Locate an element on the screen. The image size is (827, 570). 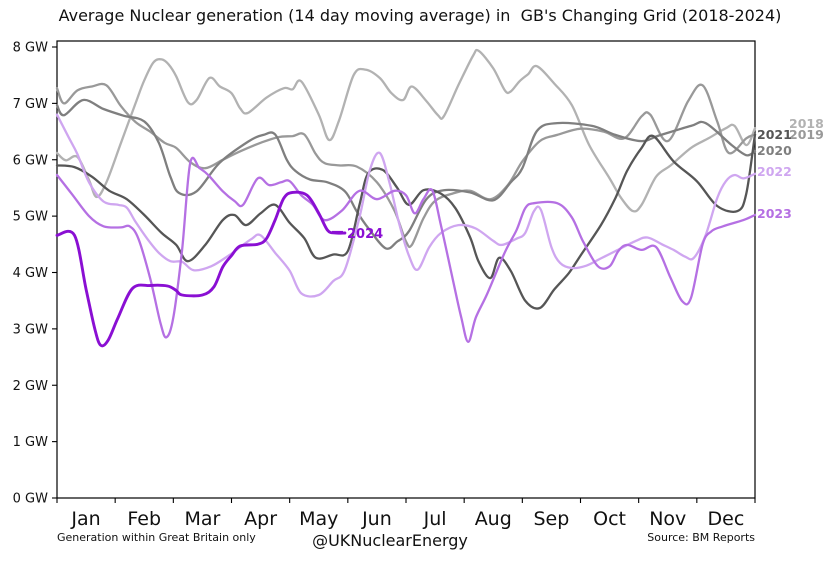
x-tick-label: Sep is located at coordinates (552, 519).